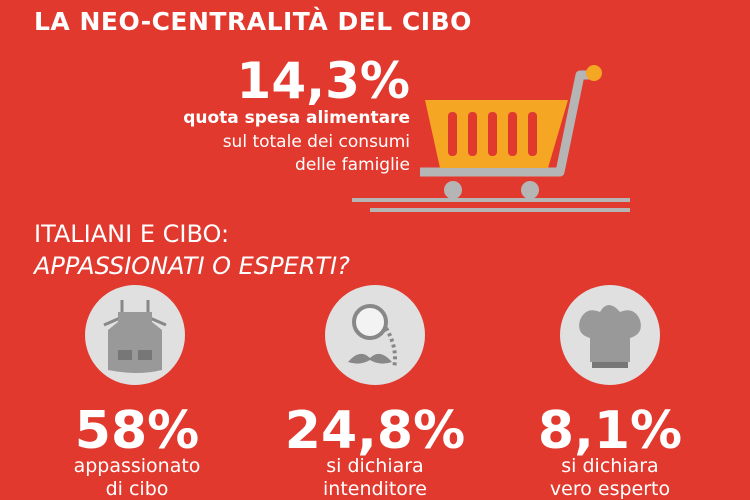  I want to click on title: LA NEO-CENTRALITÀ DEL CIBO, so click(253, 21).